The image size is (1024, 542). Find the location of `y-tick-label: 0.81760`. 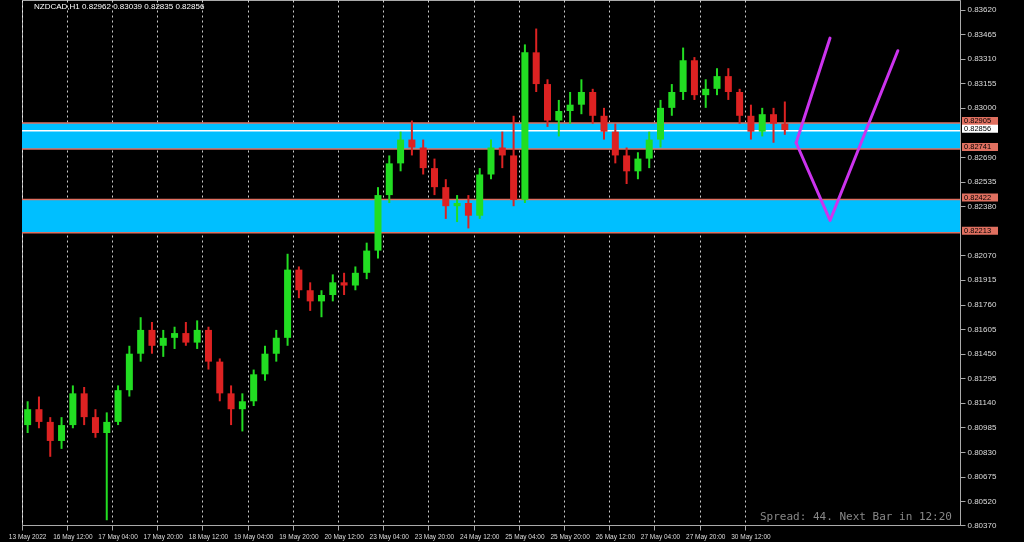

y-tick-label: 0.81760 is located at coordinates (982, 305).